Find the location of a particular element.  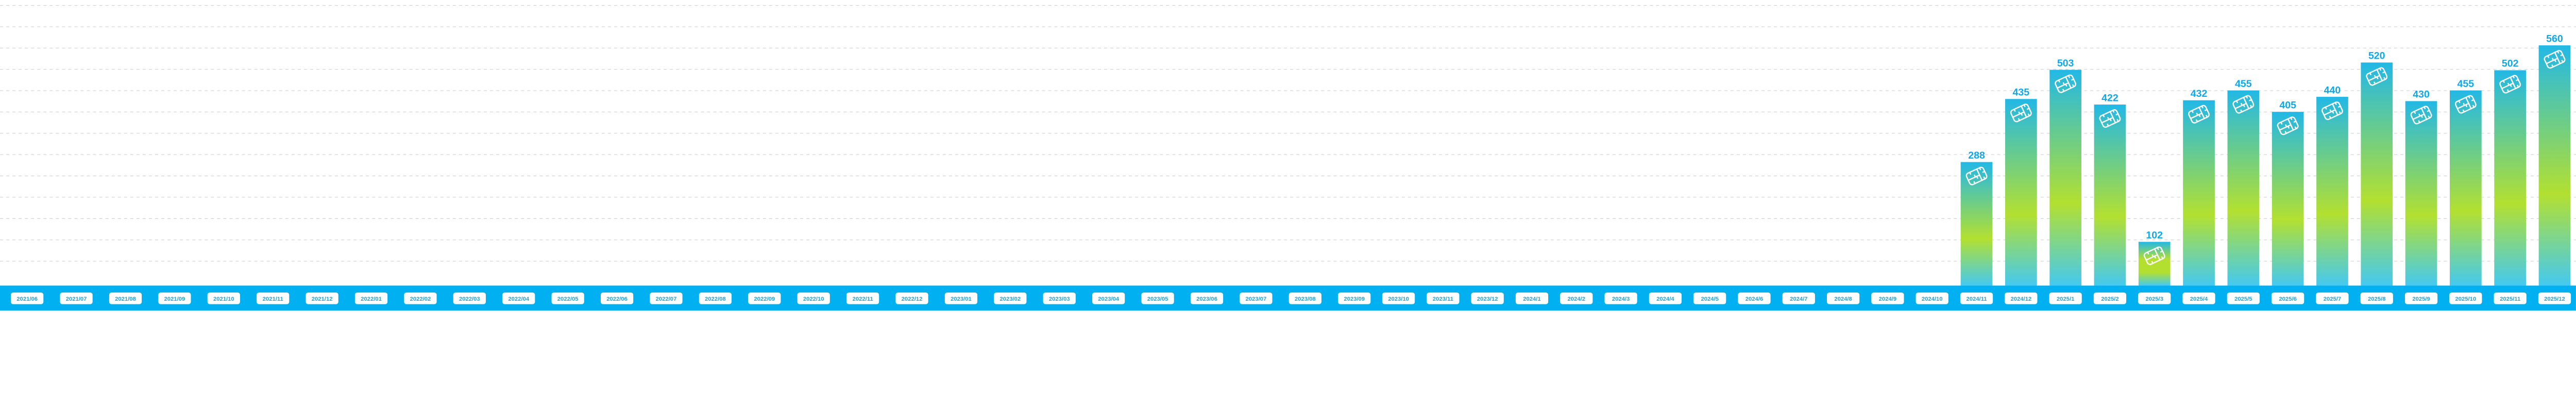

tick-label-text: 2024/8 is located at coordinates (1843, 299).